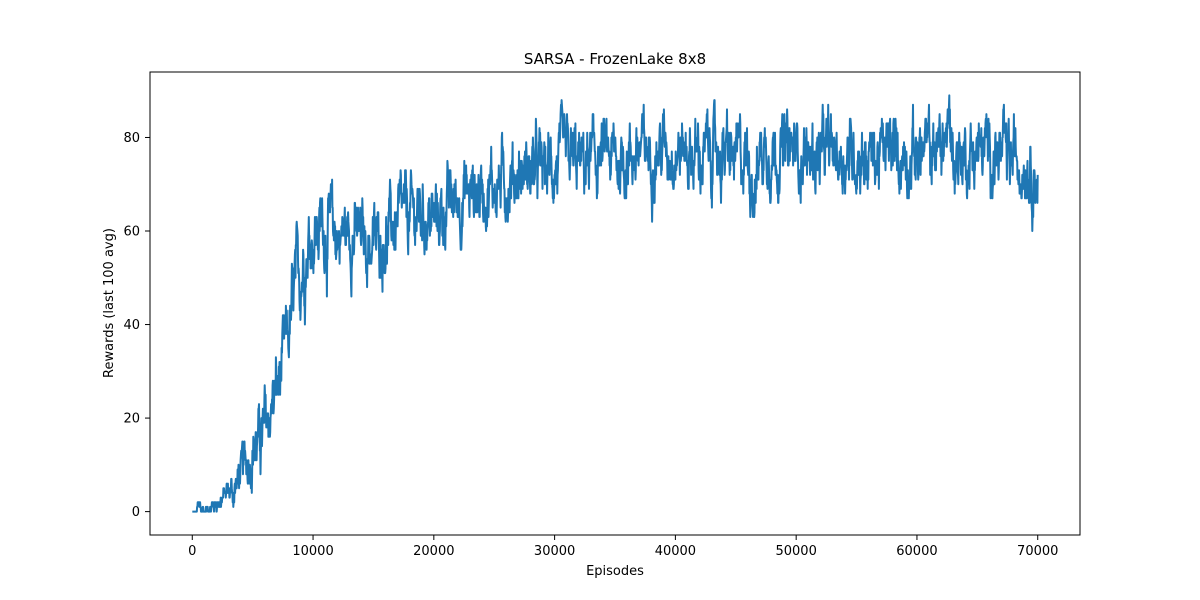 The image size is (1200, 600). Describe the element at coordinates (795, 551) in the screenshot. I see `x-tick-label: 50000` at that location.